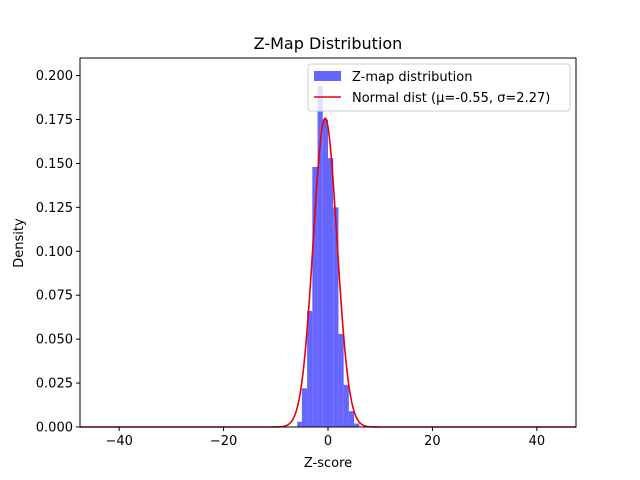 The image size is (640, 480). Describe the element at coordinates (54, 120) in the screenshot. I see `y-tick-label: 0.175` at that location.